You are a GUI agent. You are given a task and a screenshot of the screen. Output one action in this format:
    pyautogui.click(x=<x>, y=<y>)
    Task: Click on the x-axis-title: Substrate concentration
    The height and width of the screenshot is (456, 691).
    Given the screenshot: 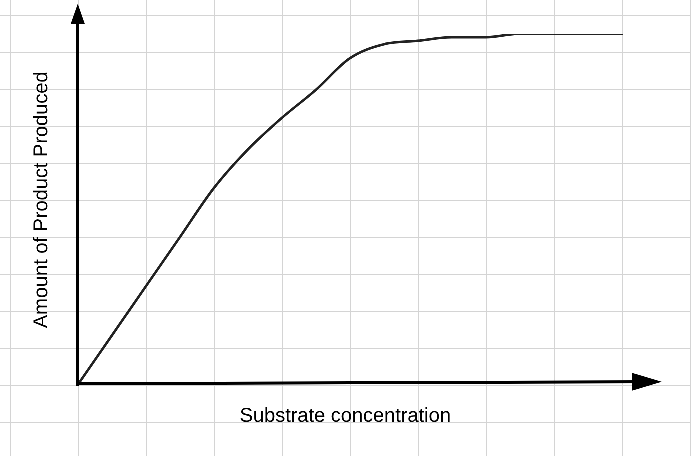 What is the action you would take?
    pyautogui.click(x=345, y=416)
    